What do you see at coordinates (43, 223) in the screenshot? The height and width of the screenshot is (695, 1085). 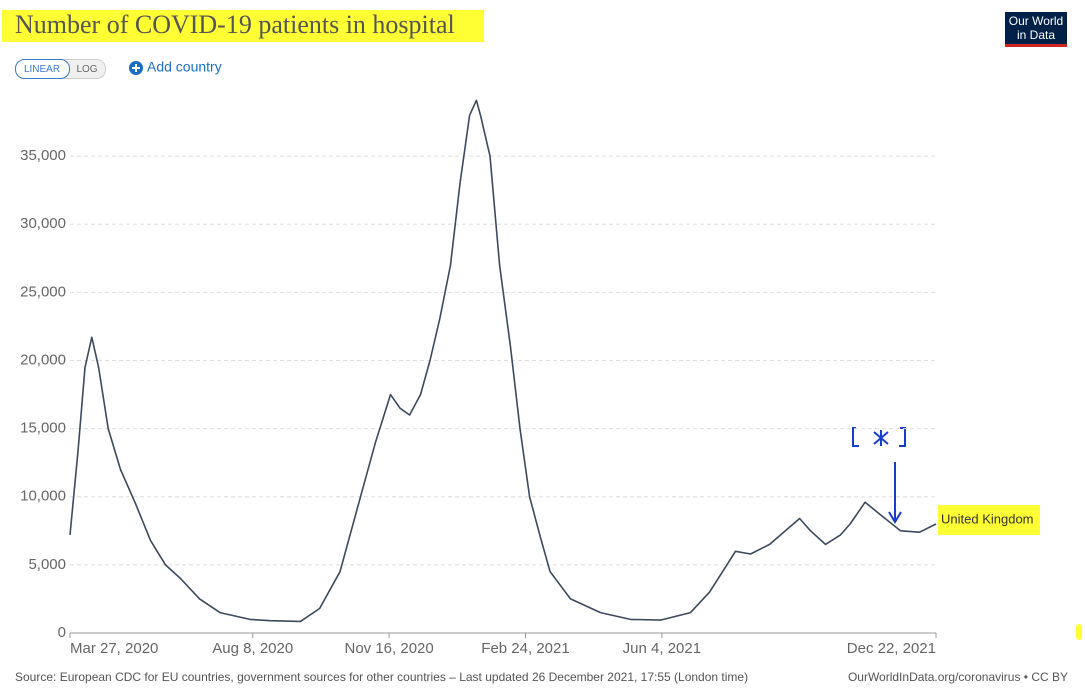 I see `y-tick-label: 30,000` at bounding box center [43, 223].